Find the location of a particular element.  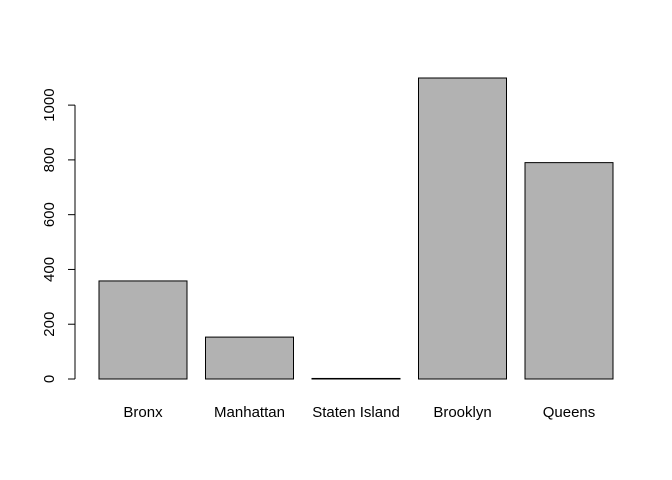

category-label-bronx: Bronx is located at coordinates (143, 412).